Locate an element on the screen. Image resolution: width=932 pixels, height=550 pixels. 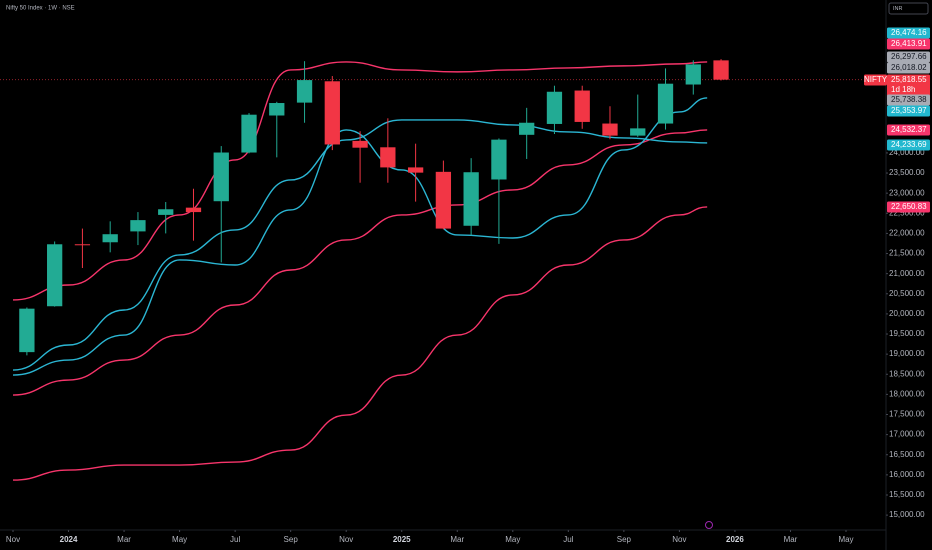
y-tick-label: 16,000.00 is located at coordinates (907, 474).